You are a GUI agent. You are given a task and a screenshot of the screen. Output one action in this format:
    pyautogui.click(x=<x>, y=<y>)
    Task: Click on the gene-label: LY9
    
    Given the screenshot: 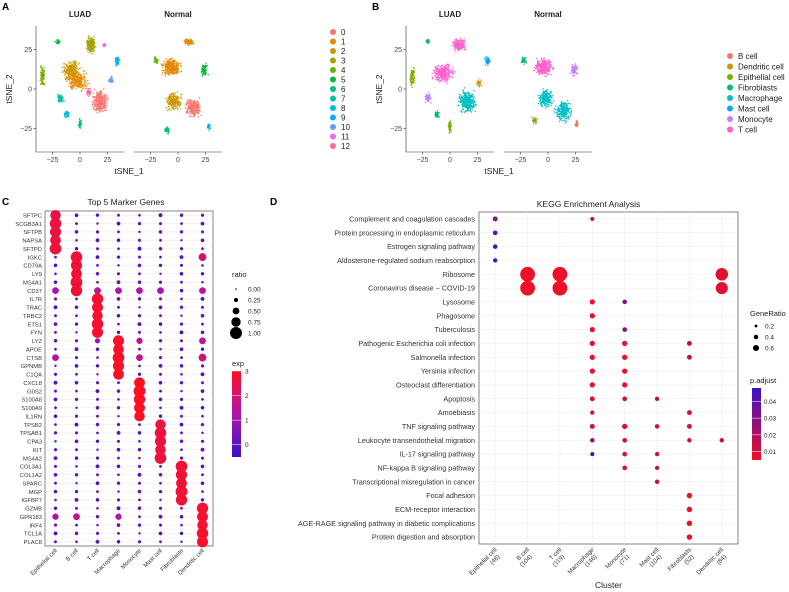 What is the action you would take?
    pyautogui.click(x=37, y=275)
    